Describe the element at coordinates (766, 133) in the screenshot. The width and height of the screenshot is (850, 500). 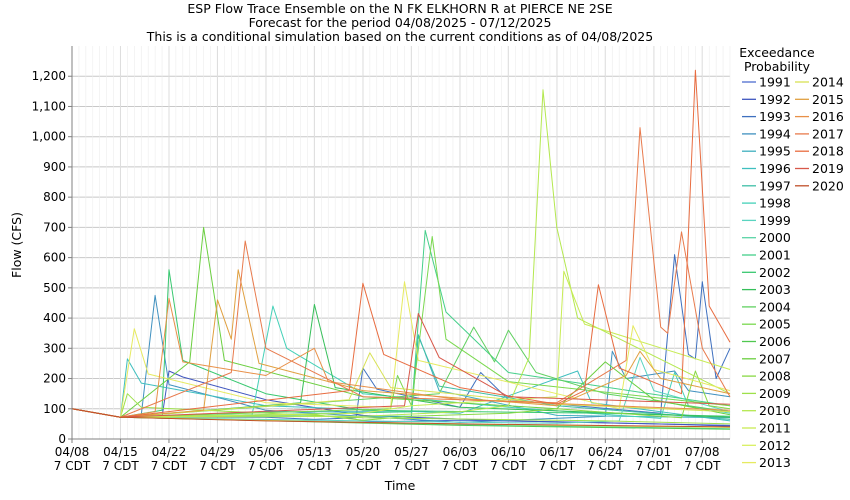
I see `legend-item-1994: 1994` at that location.